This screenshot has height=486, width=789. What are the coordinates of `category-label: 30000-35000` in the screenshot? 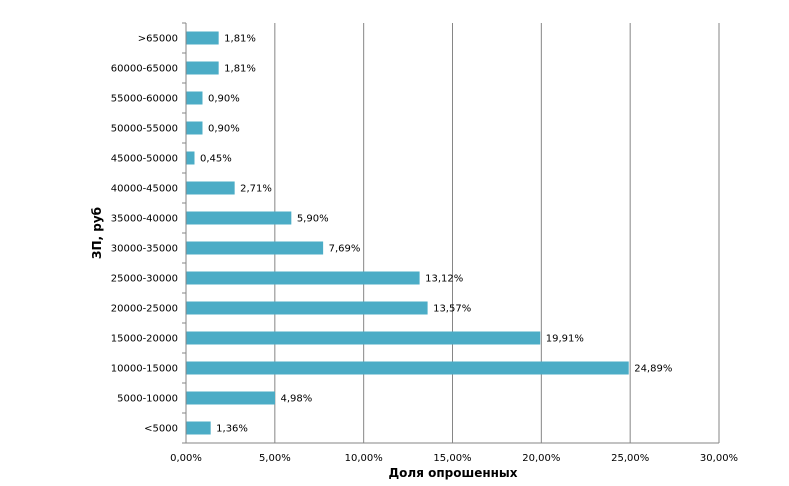 It's located at (144, 249).